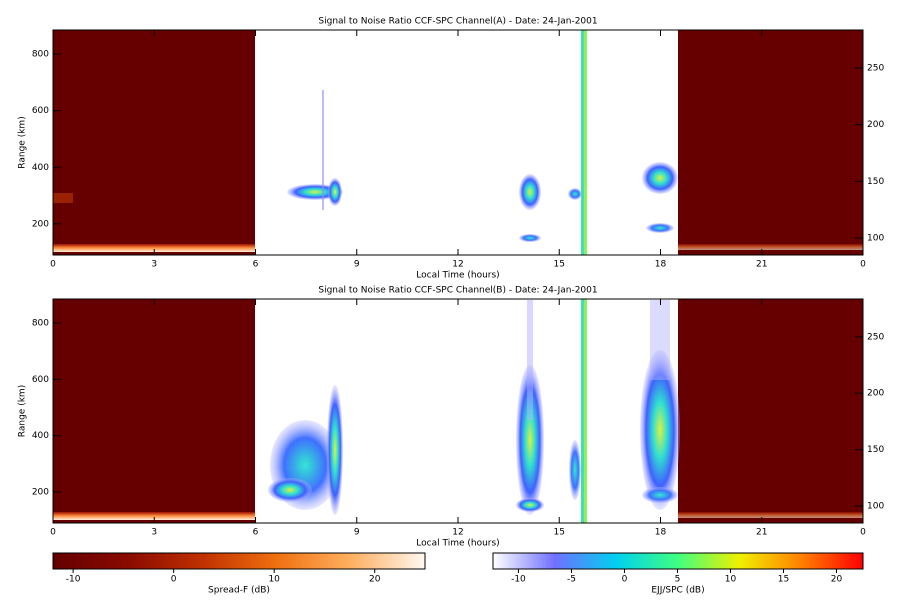 This screenshot has width=900, height=600. What do you see at coordinates (783, 580) in the screenshot?
I see `colorbar-tick-label: 15` at bounding box center [783, 580].